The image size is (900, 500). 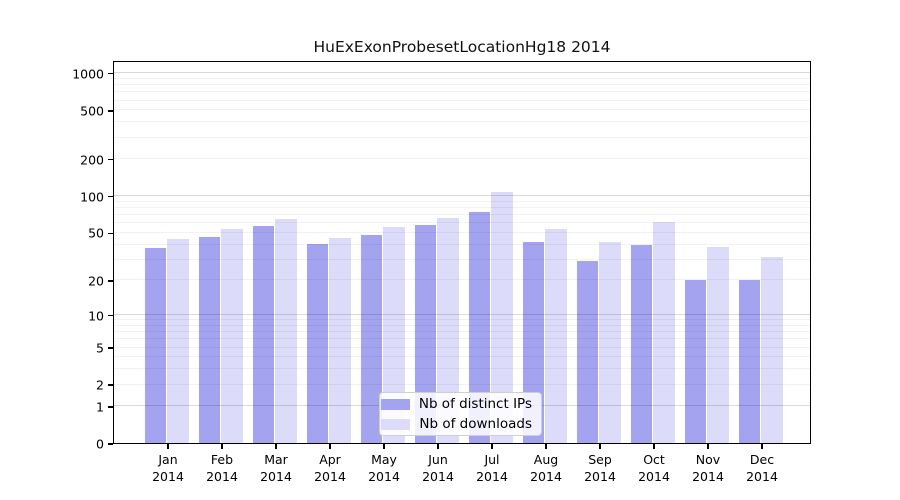 I want to click on bar-downloads-jan, so click(x=178, y=341).